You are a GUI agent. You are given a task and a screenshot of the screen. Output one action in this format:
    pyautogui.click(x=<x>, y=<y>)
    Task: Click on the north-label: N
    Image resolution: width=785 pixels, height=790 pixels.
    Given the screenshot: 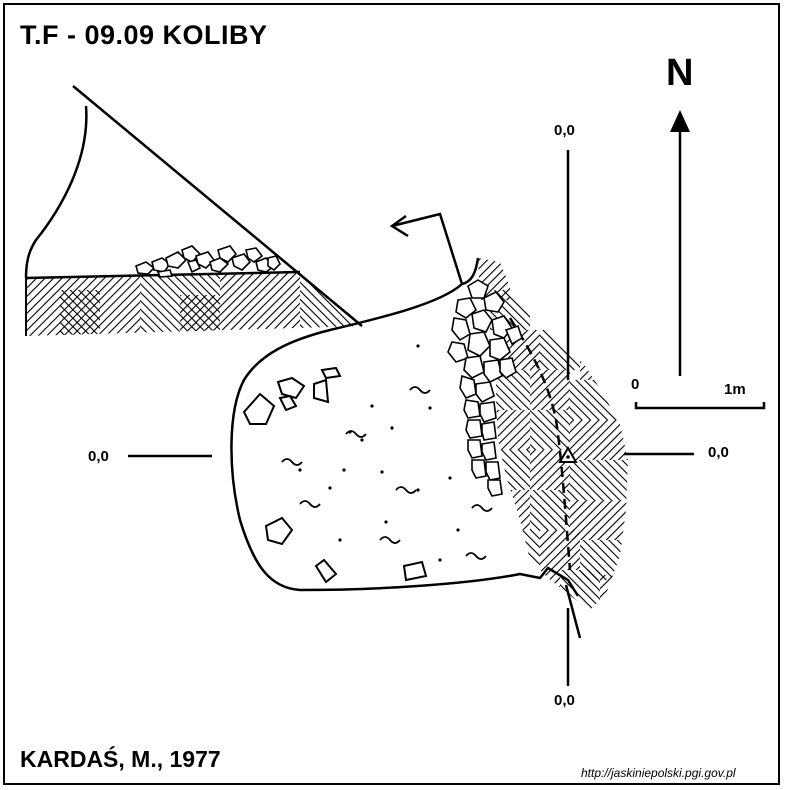 What is the action you would take?
    pyautogui.click(x=680, y=73)
    